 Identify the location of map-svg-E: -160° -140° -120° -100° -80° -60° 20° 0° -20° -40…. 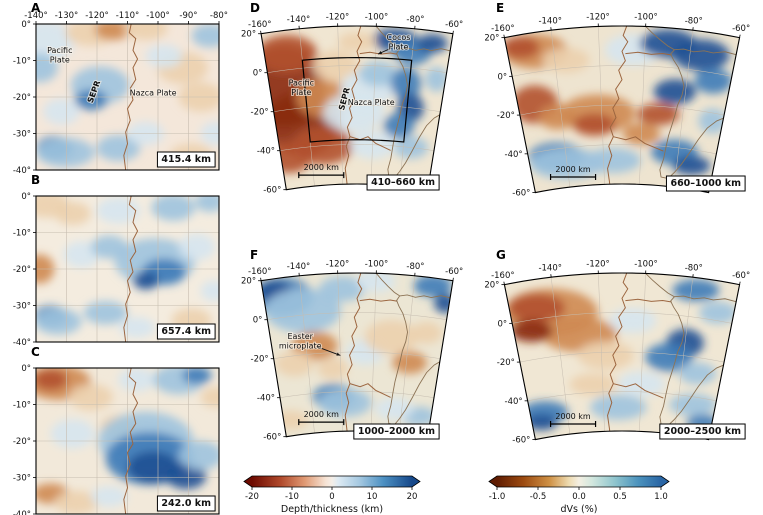
(617, 105).